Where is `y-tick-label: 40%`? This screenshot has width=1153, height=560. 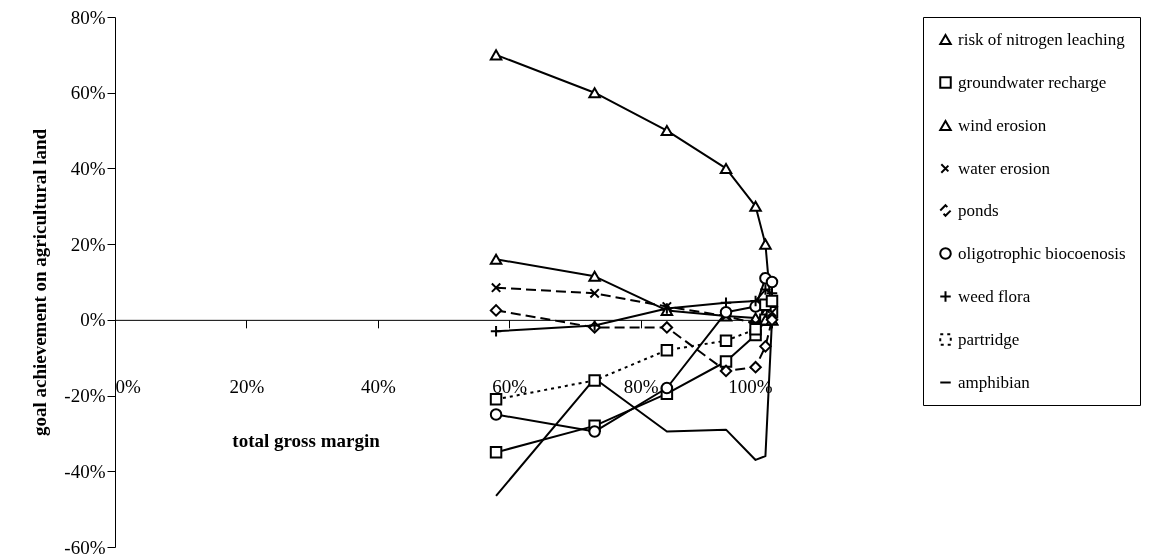 y-tick-label: 40% is located at coordinates (88, 168).